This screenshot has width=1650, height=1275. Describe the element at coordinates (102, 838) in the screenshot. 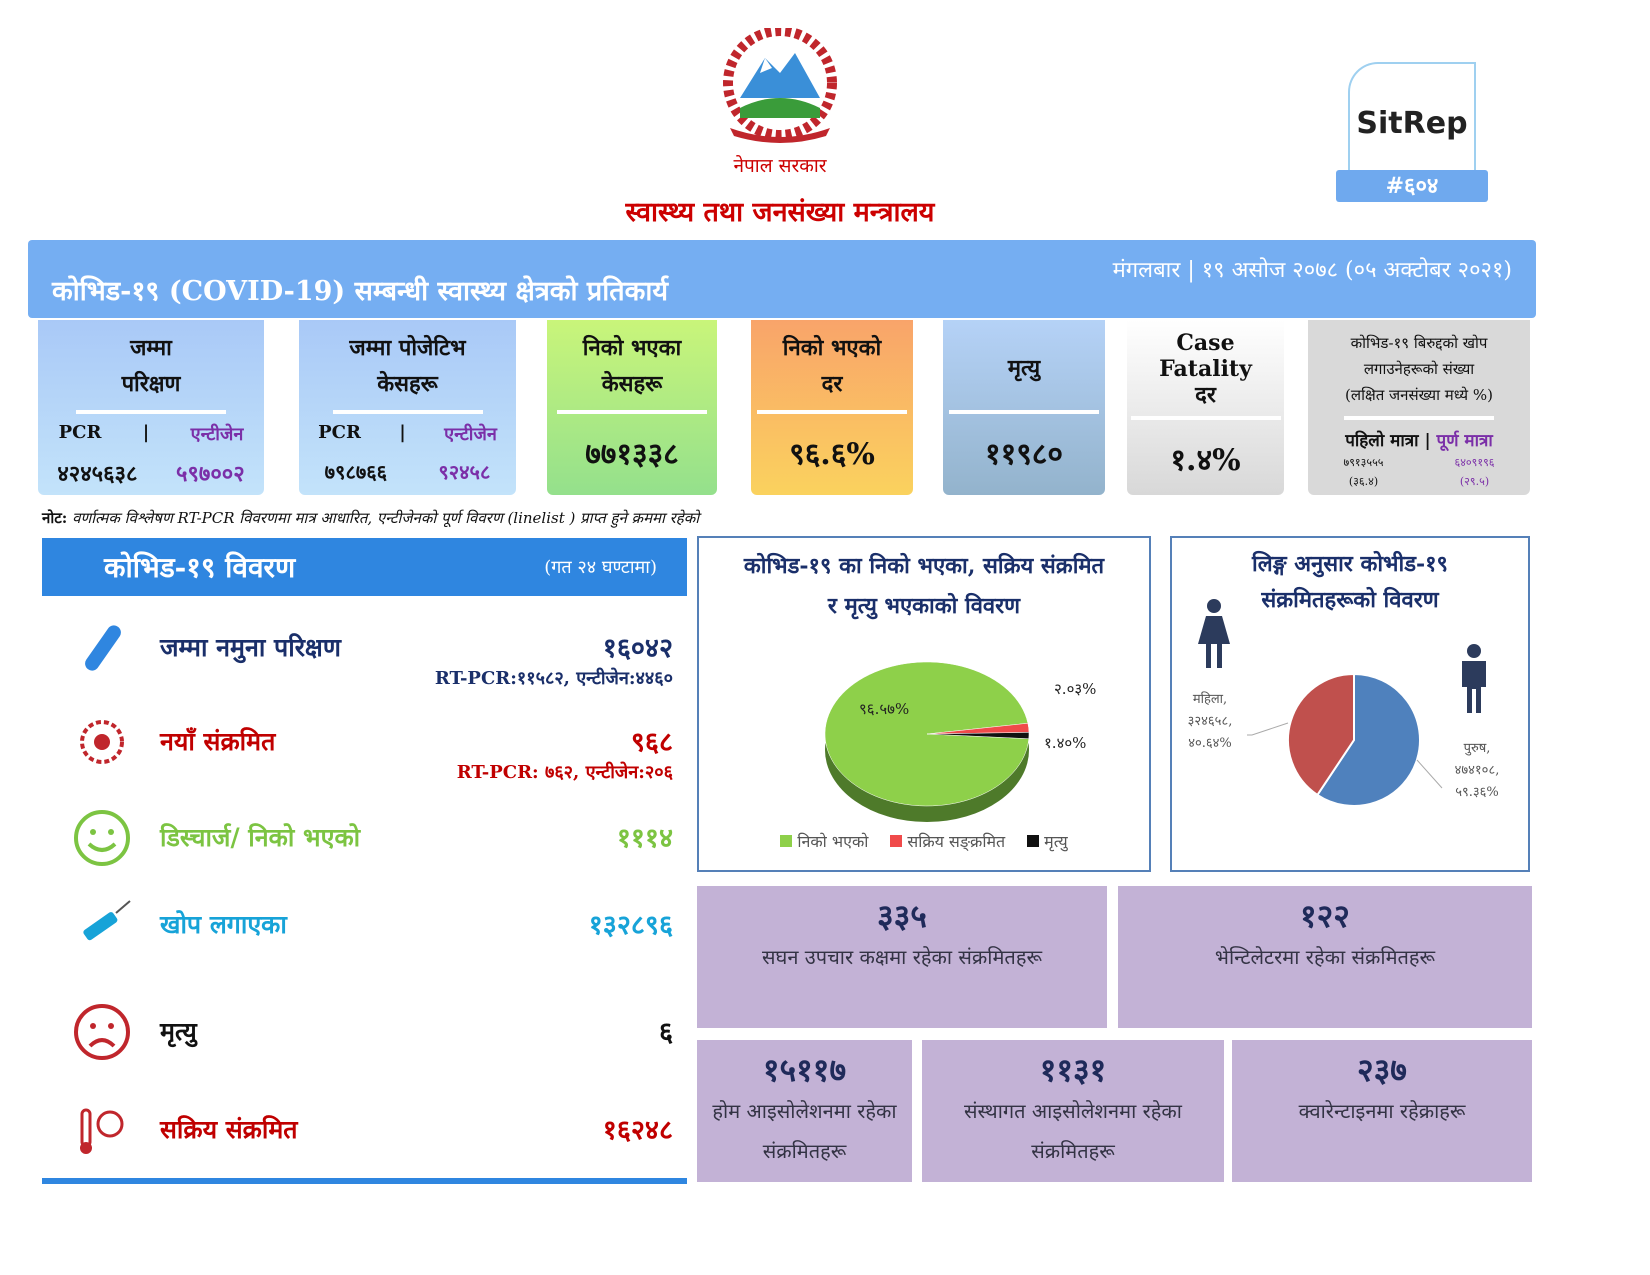

I see `smile-icon` at that location.